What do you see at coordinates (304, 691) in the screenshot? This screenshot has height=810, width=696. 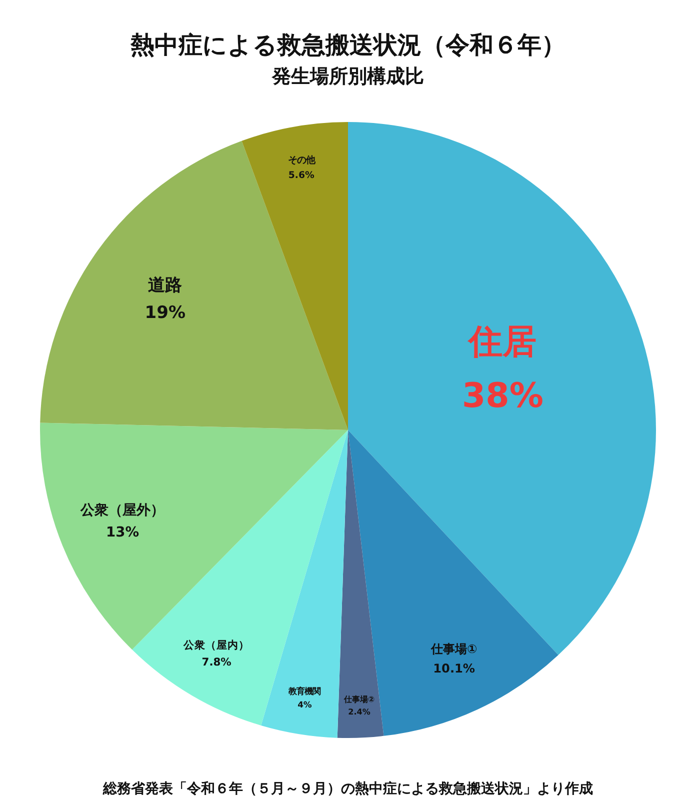 I see `slice-label: 教育機関` at bounding box center [304, 691].